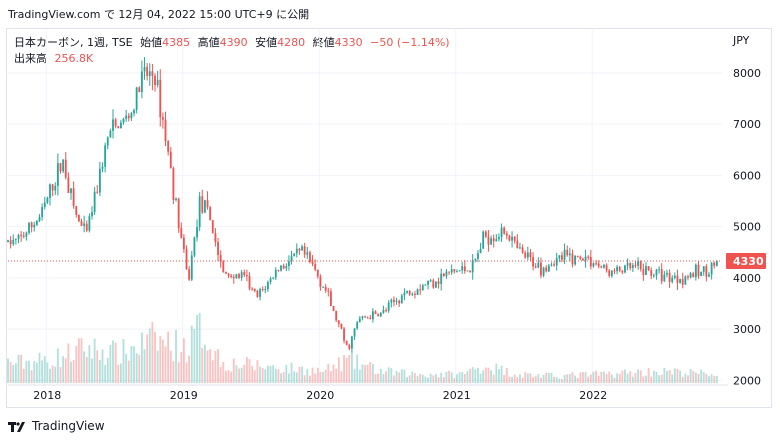 The height and width of the screenshot is (445, 780). Describe the element at coordinates (291, 42) in the screenshot. I see `low-value: 4280` at that location.